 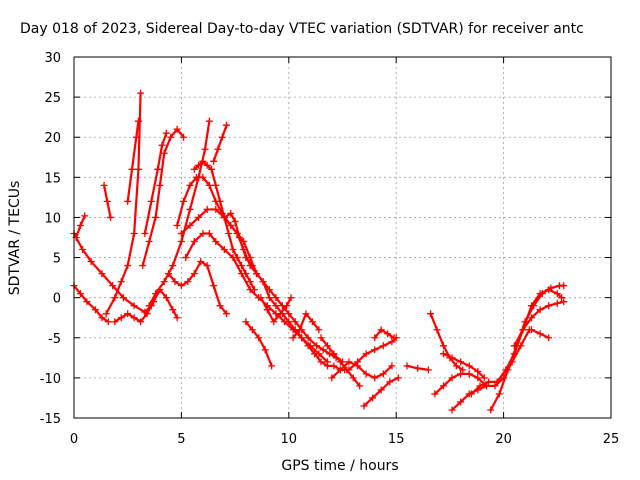 I want to click on x-tick-label: 15, so click(x=396, y=439).